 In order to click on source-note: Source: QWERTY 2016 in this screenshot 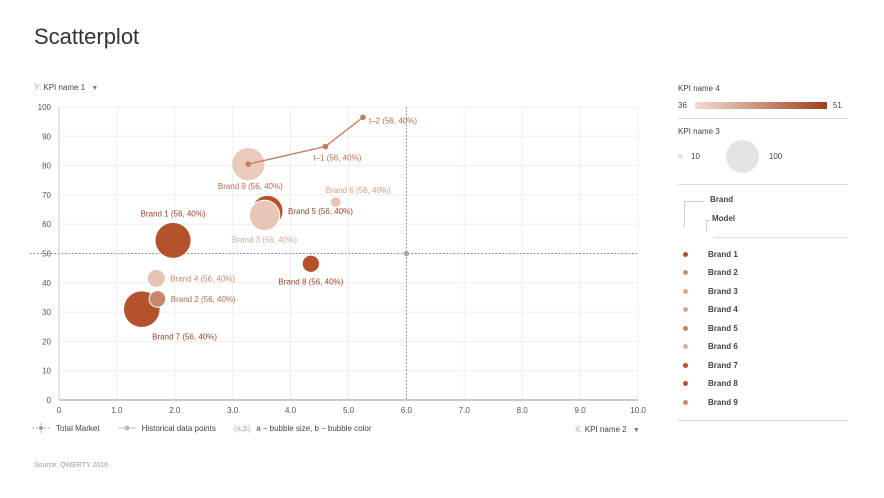, I will do `click(71, 465)`.